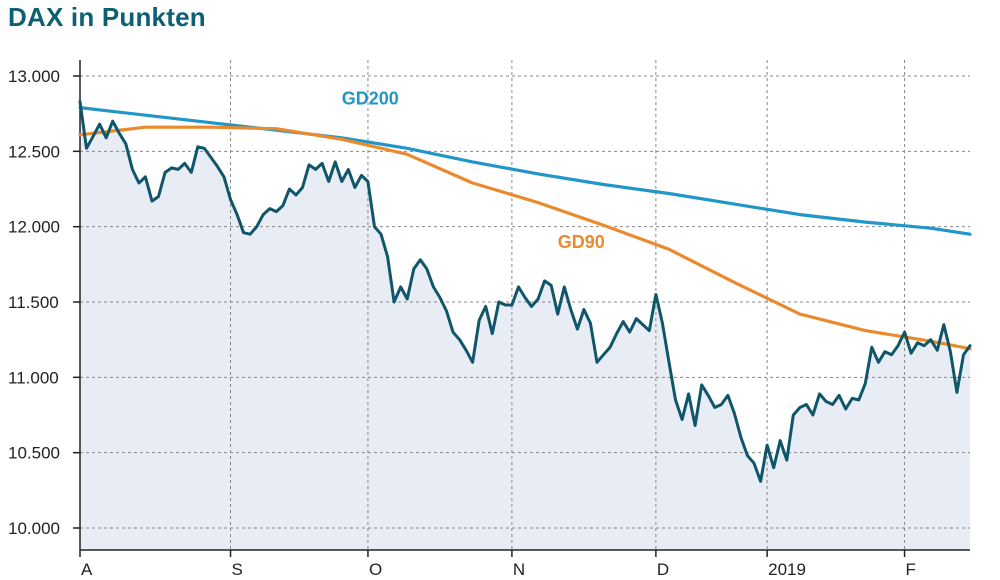 The height and width of the screenshot is (580, 1000). I want to click on y-tick-label: 12.500, so click(34, 151).